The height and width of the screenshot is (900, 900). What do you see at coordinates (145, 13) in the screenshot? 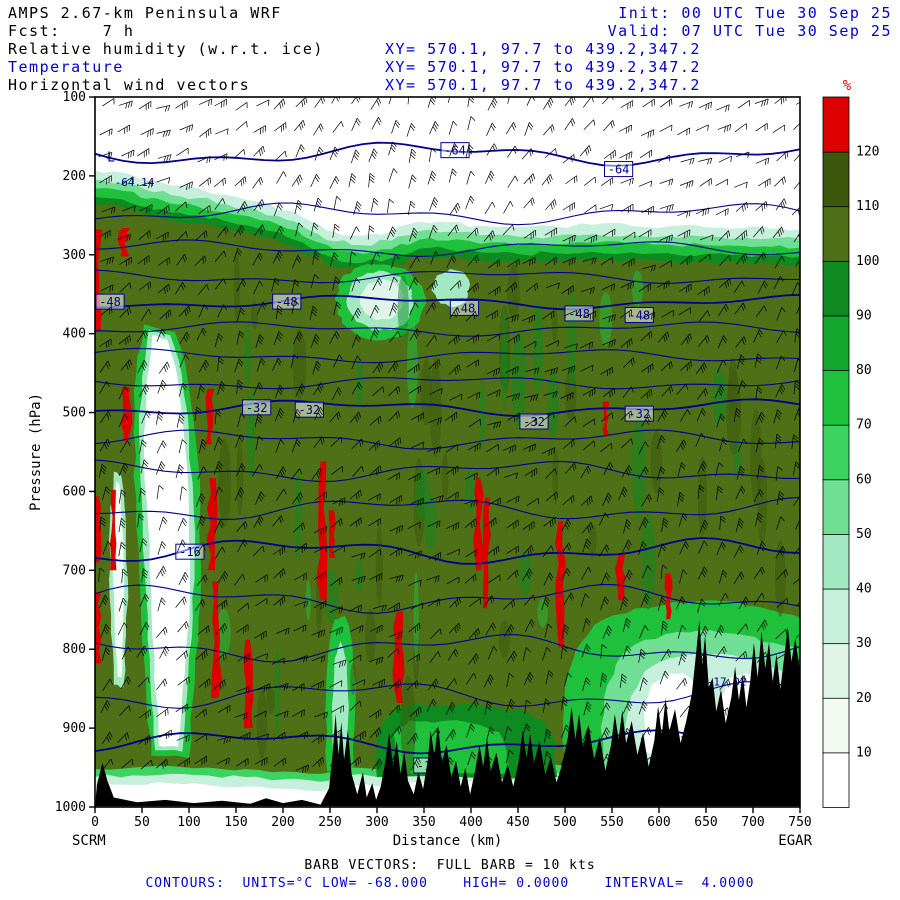
I see `model-title: AMPS 2.67-km Peninsula WRF` at bounding box center [145, 13].